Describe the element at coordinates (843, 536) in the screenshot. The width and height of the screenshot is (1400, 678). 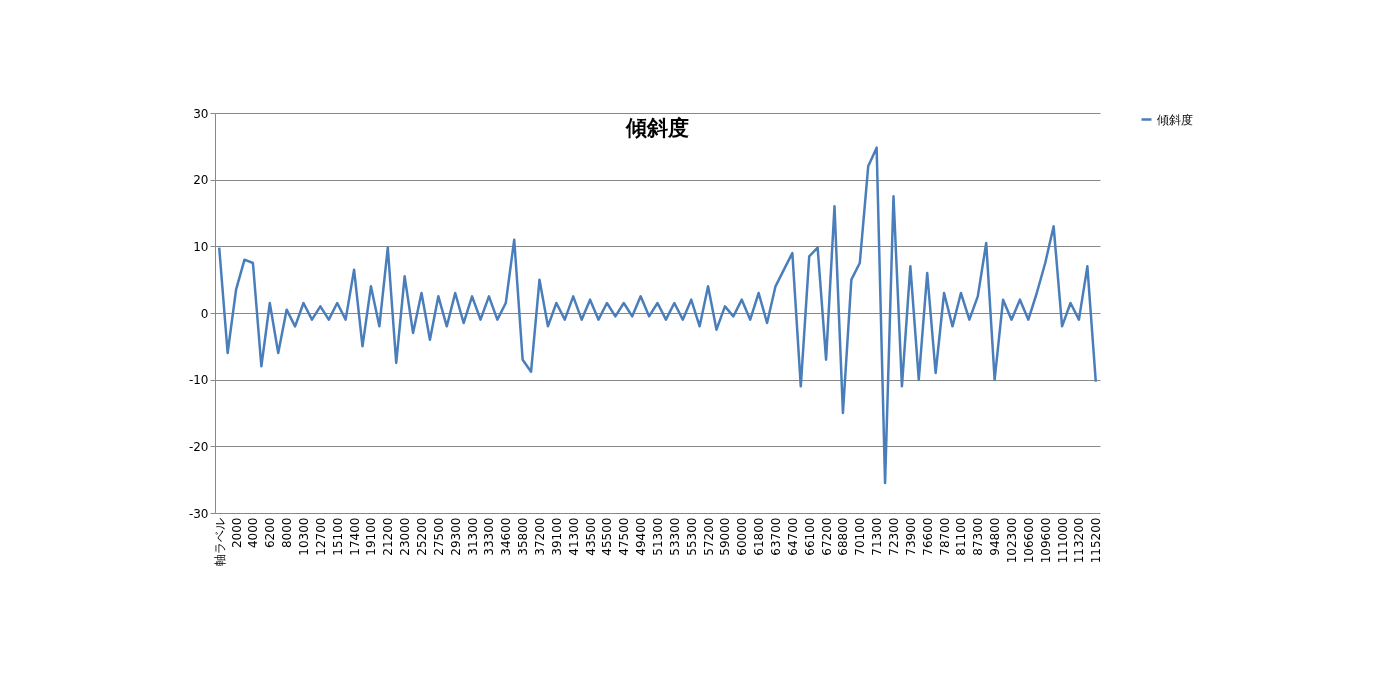
I see `x-tick-label: 68800` at that location.